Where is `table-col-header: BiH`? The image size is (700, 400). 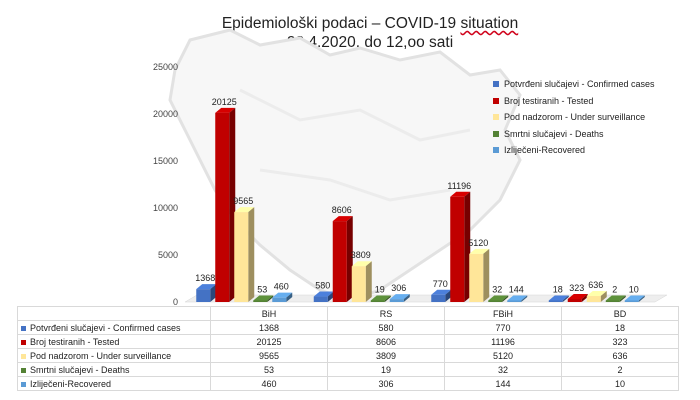 table-col-header: BiH is located at coordinates (269, 313).